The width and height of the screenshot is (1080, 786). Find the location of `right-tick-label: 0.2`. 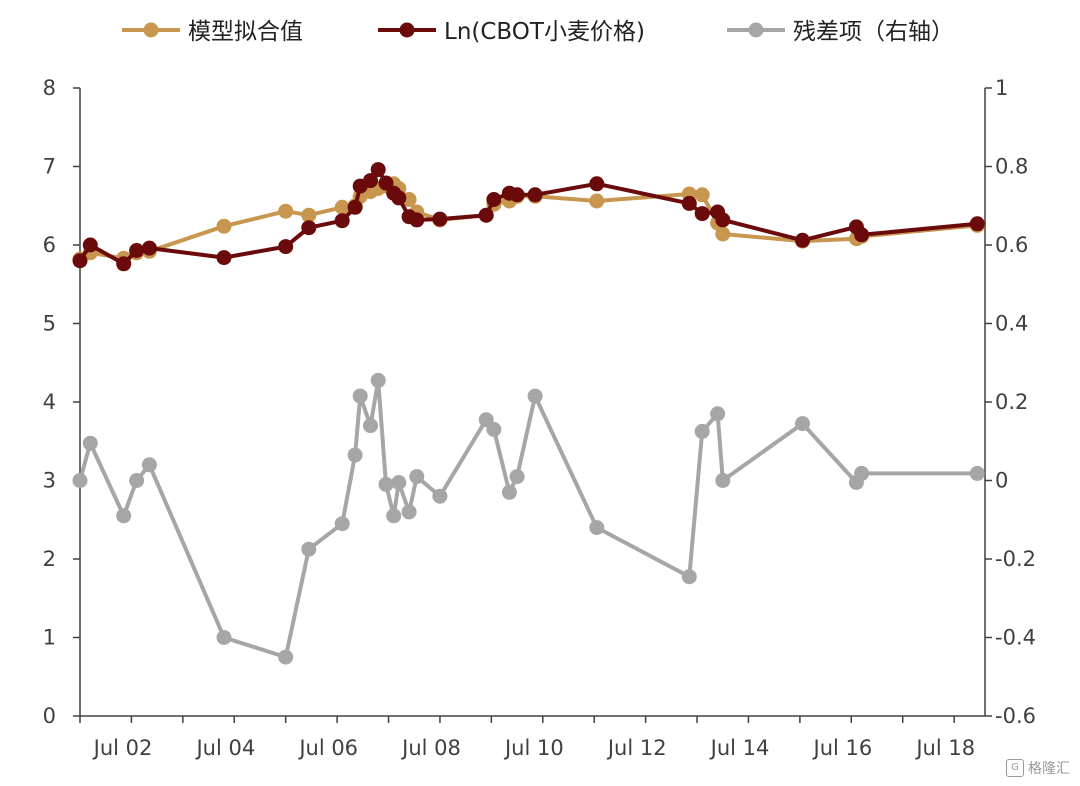

right-tick-label: 0.2 is located at coordinates (1011, 402).